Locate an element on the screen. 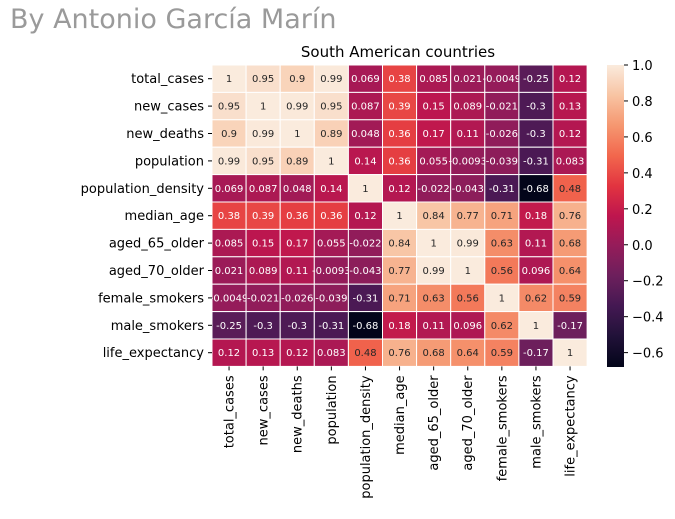  cell-value-label: 0.085 is located at coordinates (433, 79).